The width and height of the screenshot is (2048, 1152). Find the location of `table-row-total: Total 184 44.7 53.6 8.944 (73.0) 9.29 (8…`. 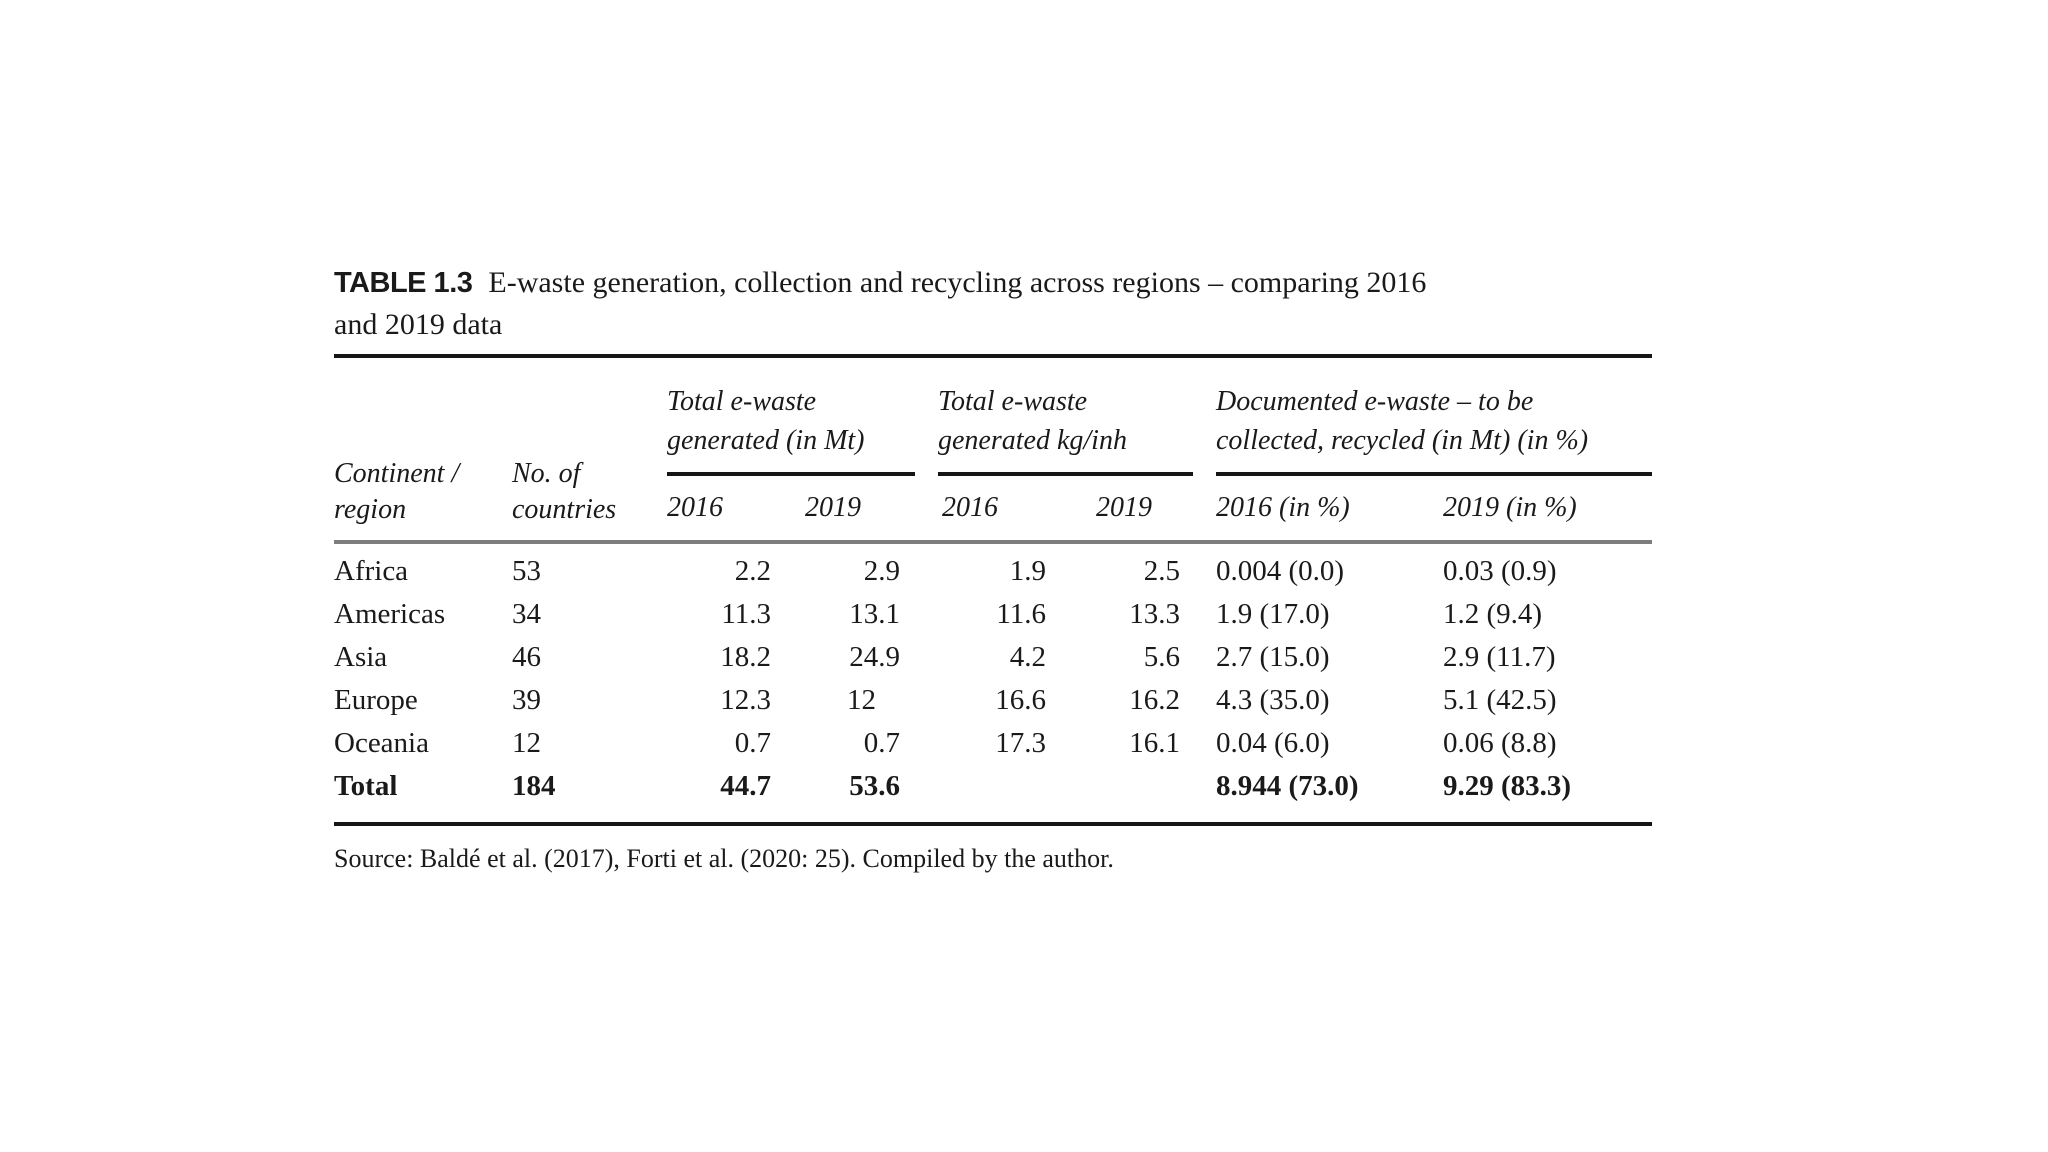

table-row-total: Total 184 44.7 53.6 8.944 (73.0) 9.29 (8… is located at coordinates (993, 786).